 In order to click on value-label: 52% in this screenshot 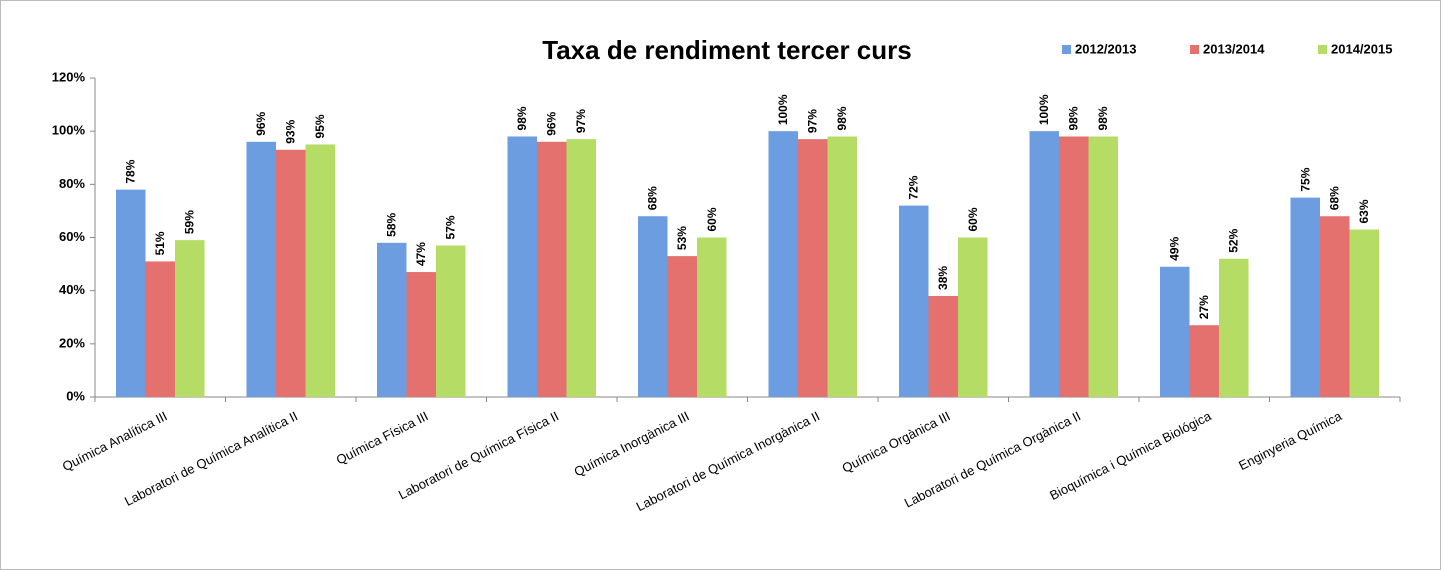, I will do `click(1234, 240)`.